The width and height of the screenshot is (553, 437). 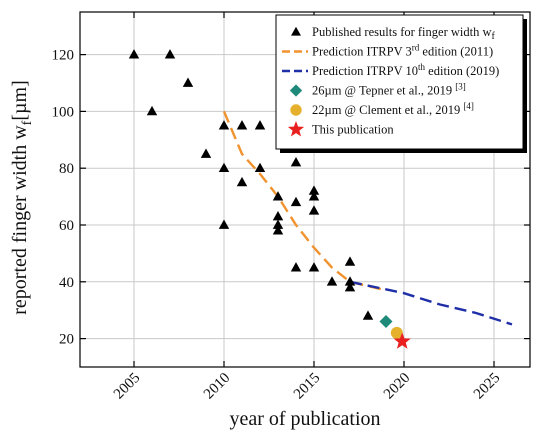 What do you see at coordinates (66, 226) in the screenshot?
I see `y-tick-label: 60` at bounding box center [66, 226].